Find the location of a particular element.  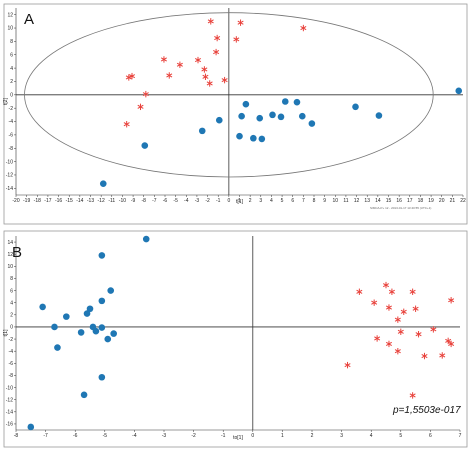

panel-a-x-axis-label: t[1] is located at coordinates (240, 202).